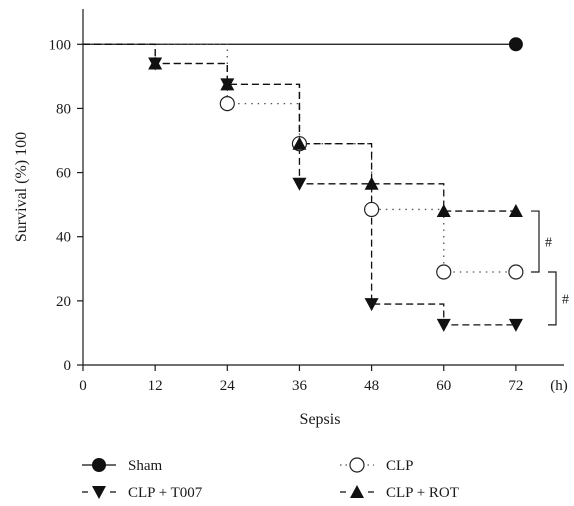 This screenshot has width=574, height=506. I want to click on y-tick-label: 100, so click(60, 45).